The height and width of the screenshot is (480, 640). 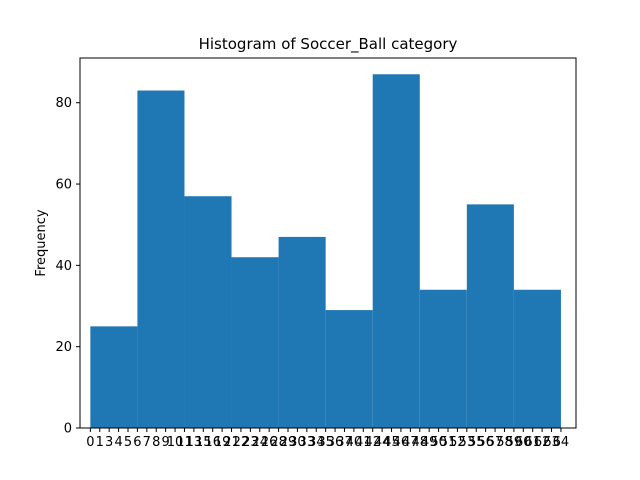 I want to click on x-tick-label: 7, so click(x=147, y=442).